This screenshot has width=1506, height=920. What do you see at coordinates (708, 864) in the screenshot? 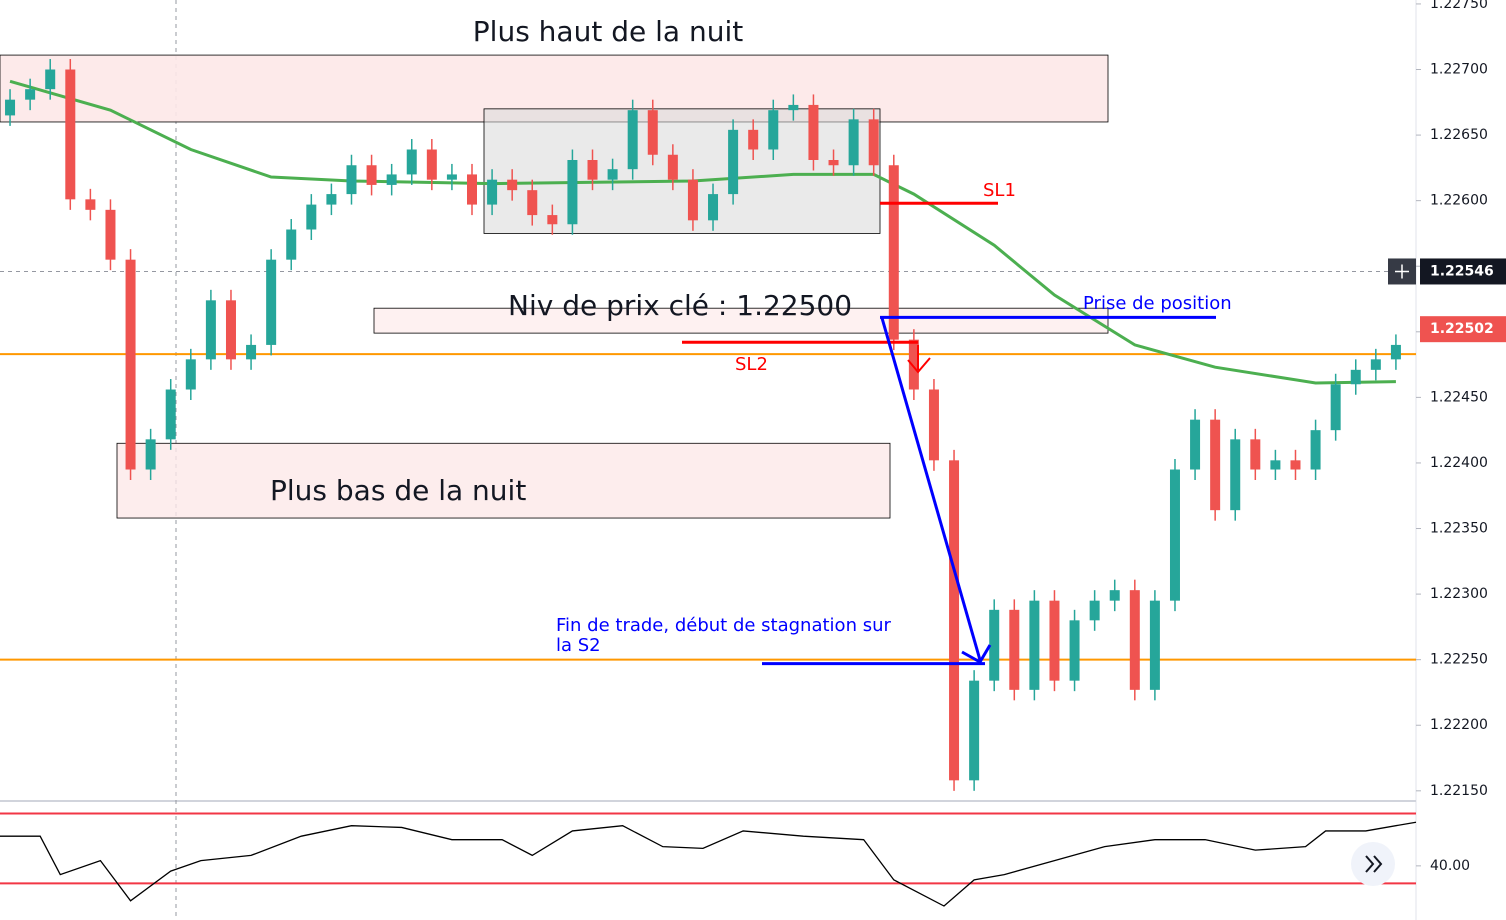
I see `rsi-line` at bounding box center [708, 864].